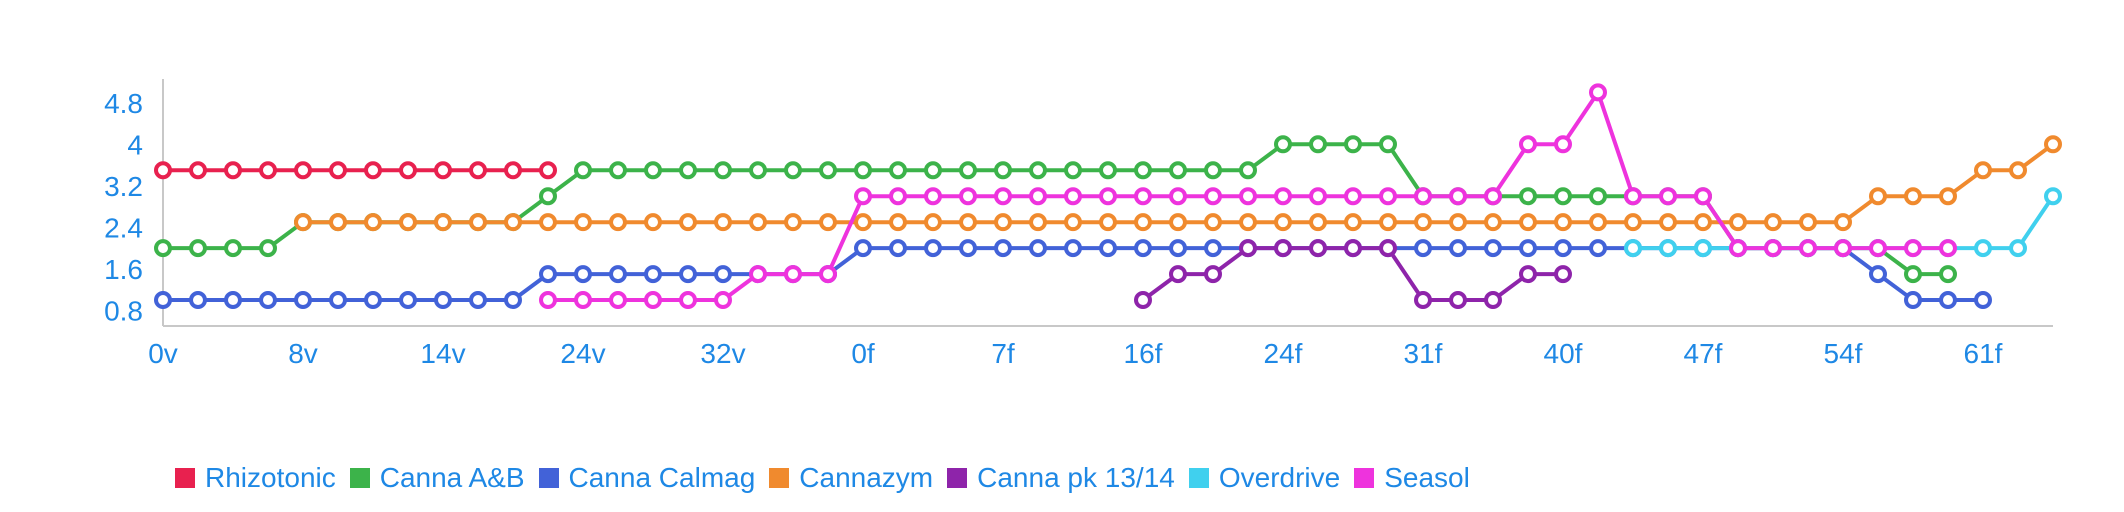 This screenshot has height=512, width=2124. Describe the element at coordinates (255, 478) in the screenshot. I see `legend-item: Rhizotonic` at that location.